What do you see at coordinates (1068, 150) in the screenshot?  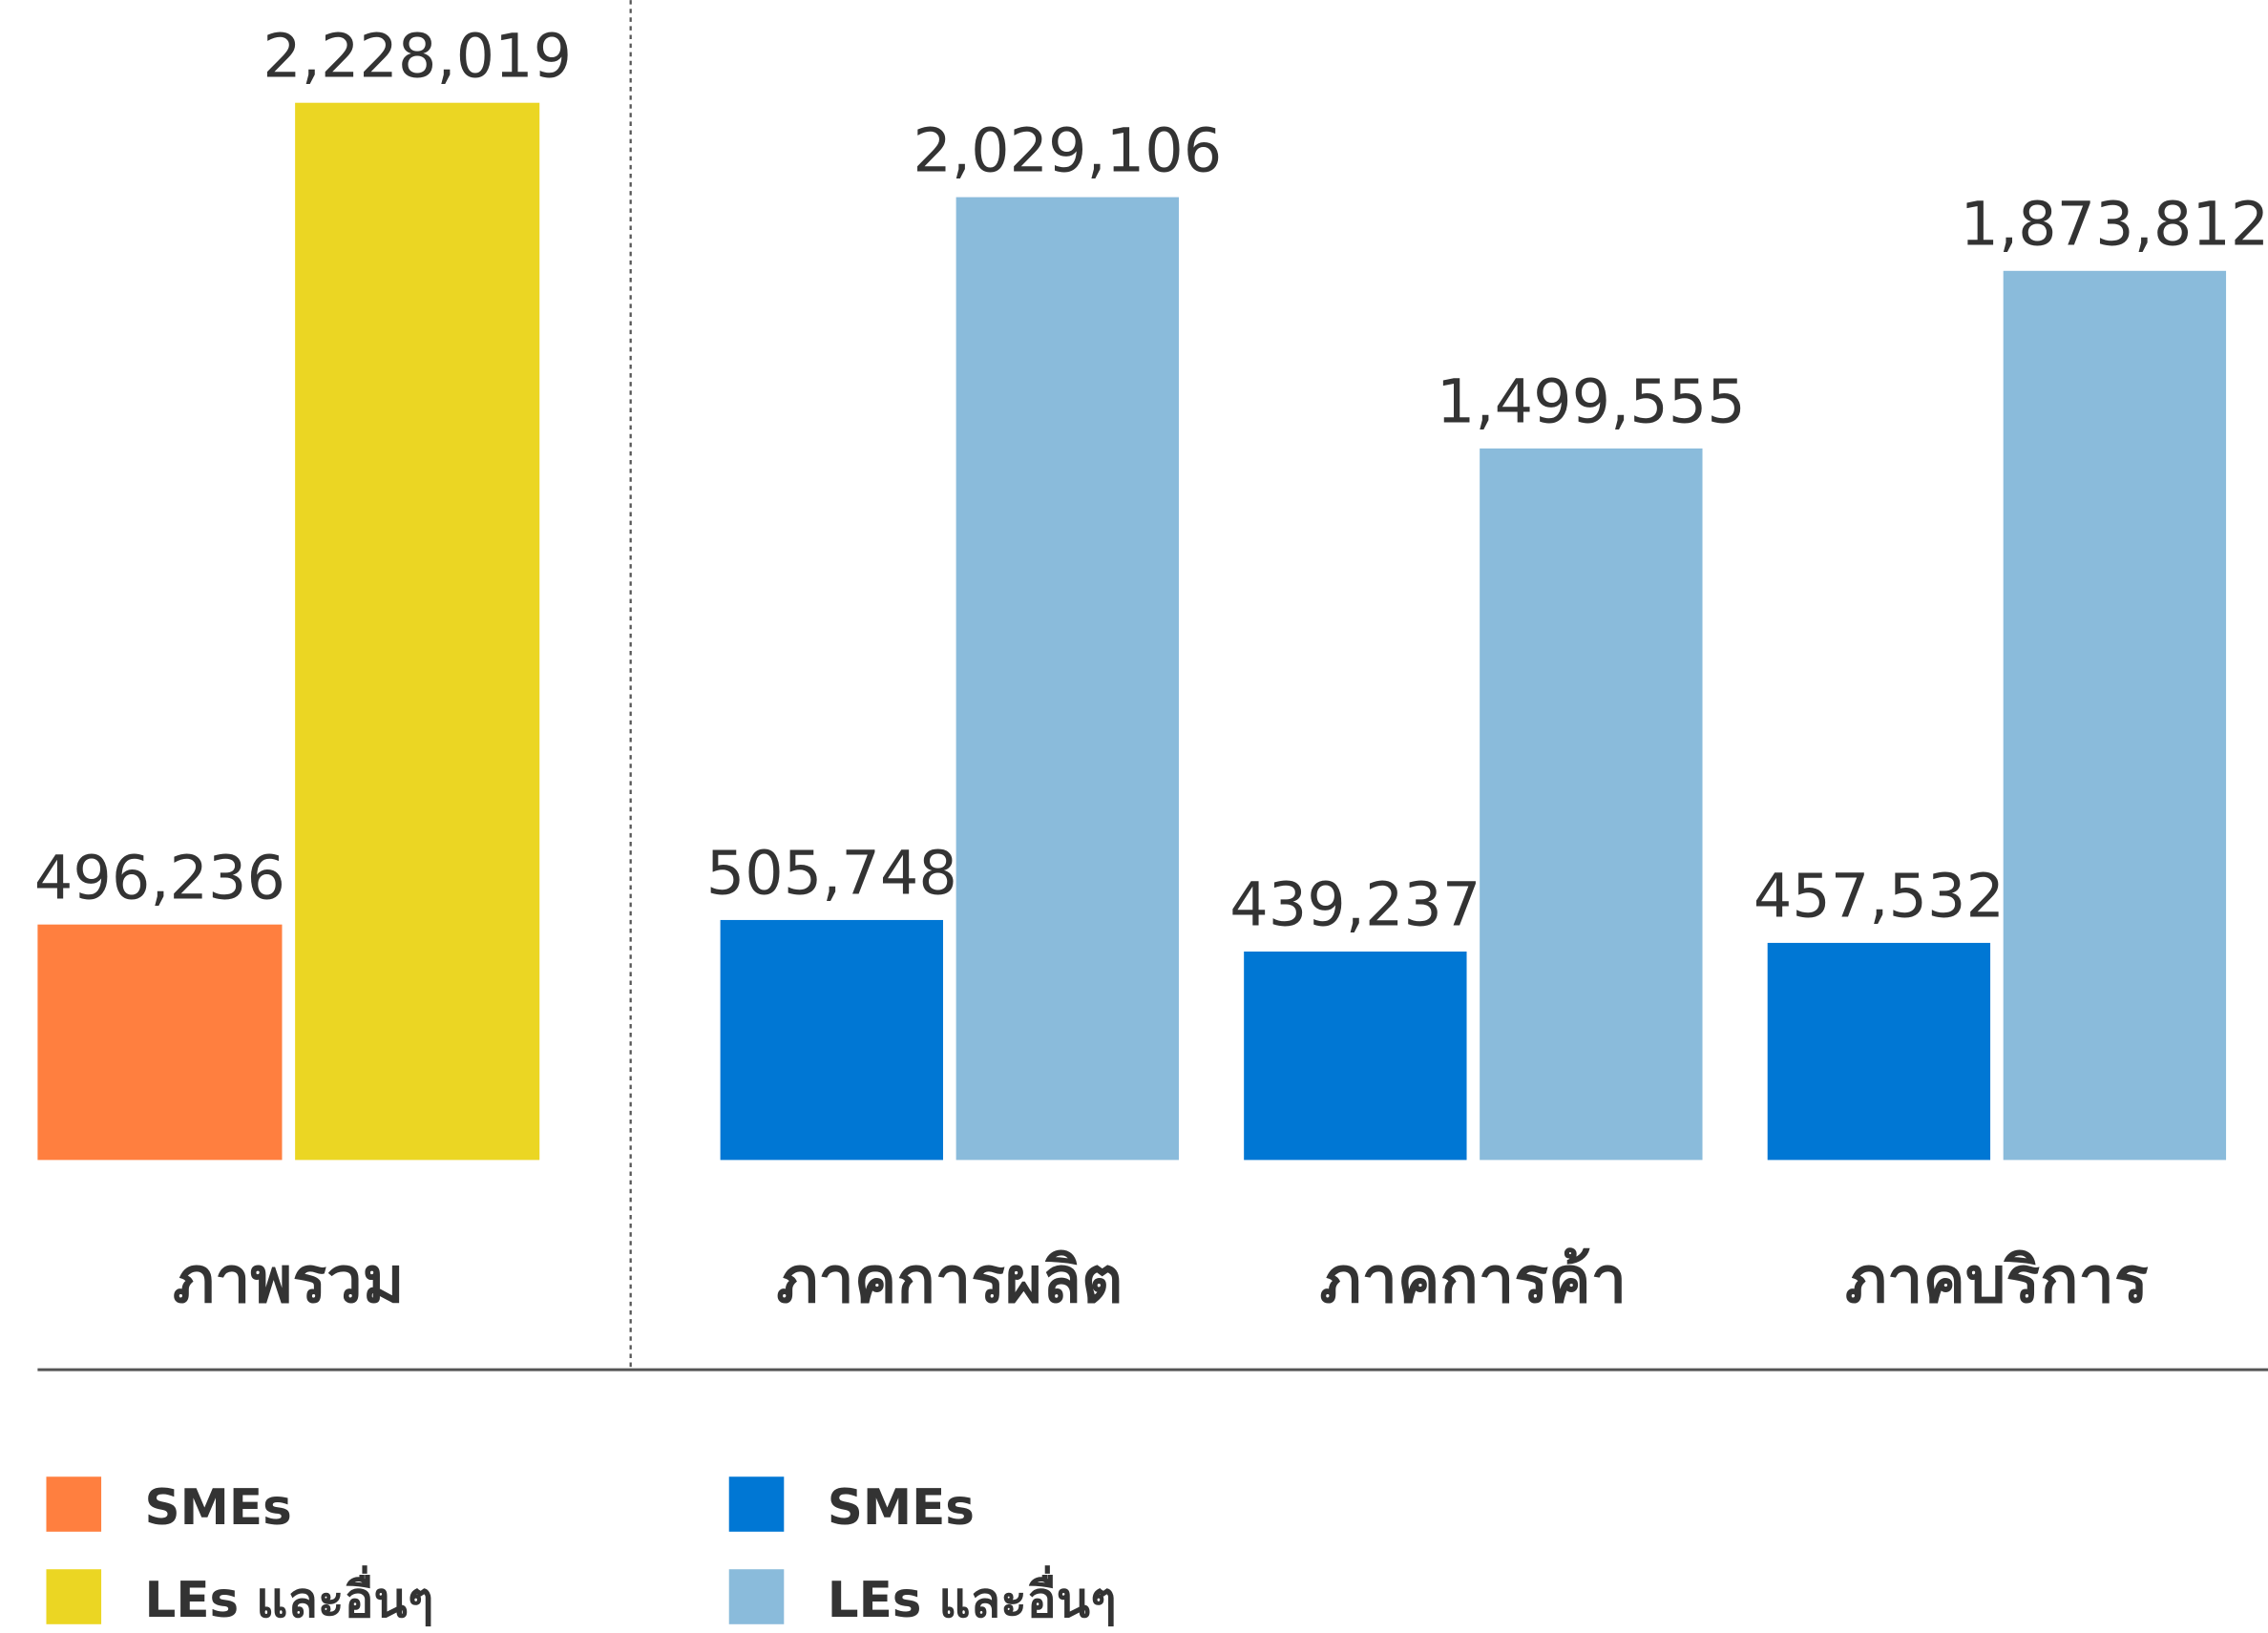 I see `value-label: 2,029,106` at bounding box center [1068, 150].